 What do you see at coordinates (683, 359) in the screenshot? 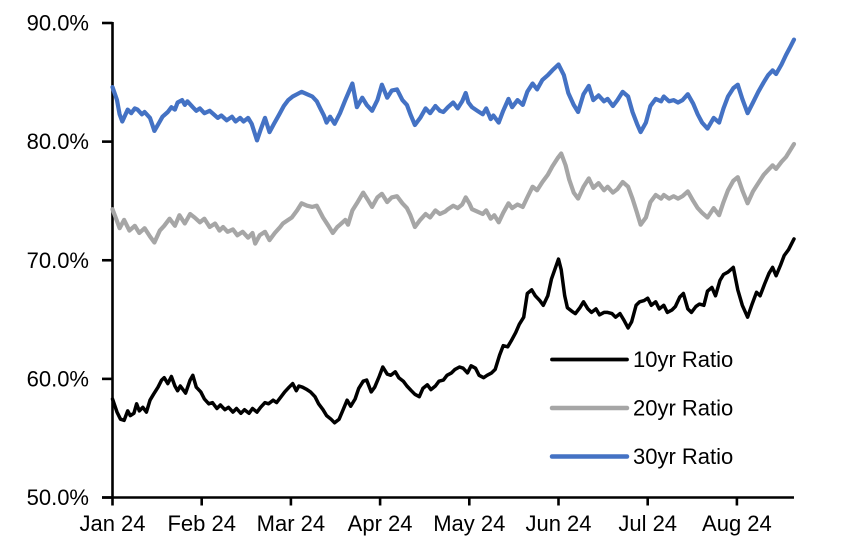
I see `legend-label-10yr-ratio: 10yr Ratio` at bounding box center [683, 359].